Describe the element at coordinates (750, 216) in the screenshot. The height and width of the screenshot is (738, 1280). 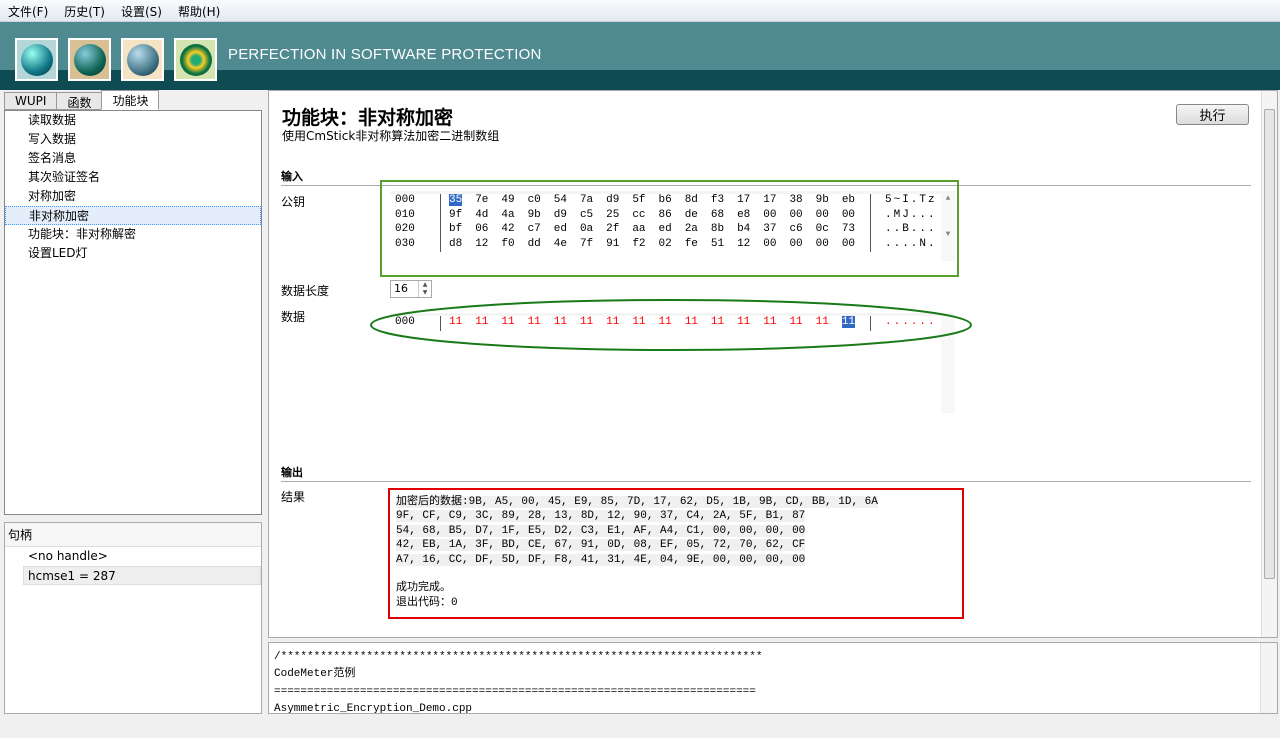
I see `hex-byte: e8` at that location.